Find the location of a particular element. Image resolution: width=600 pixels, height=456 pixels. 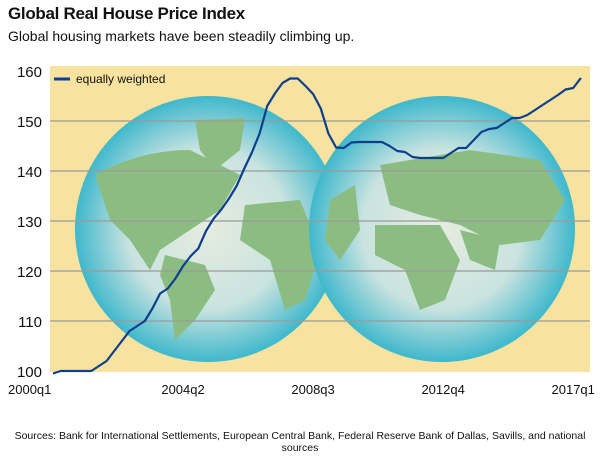

y-tick-label: 120 is located at coordinates (29, 272).